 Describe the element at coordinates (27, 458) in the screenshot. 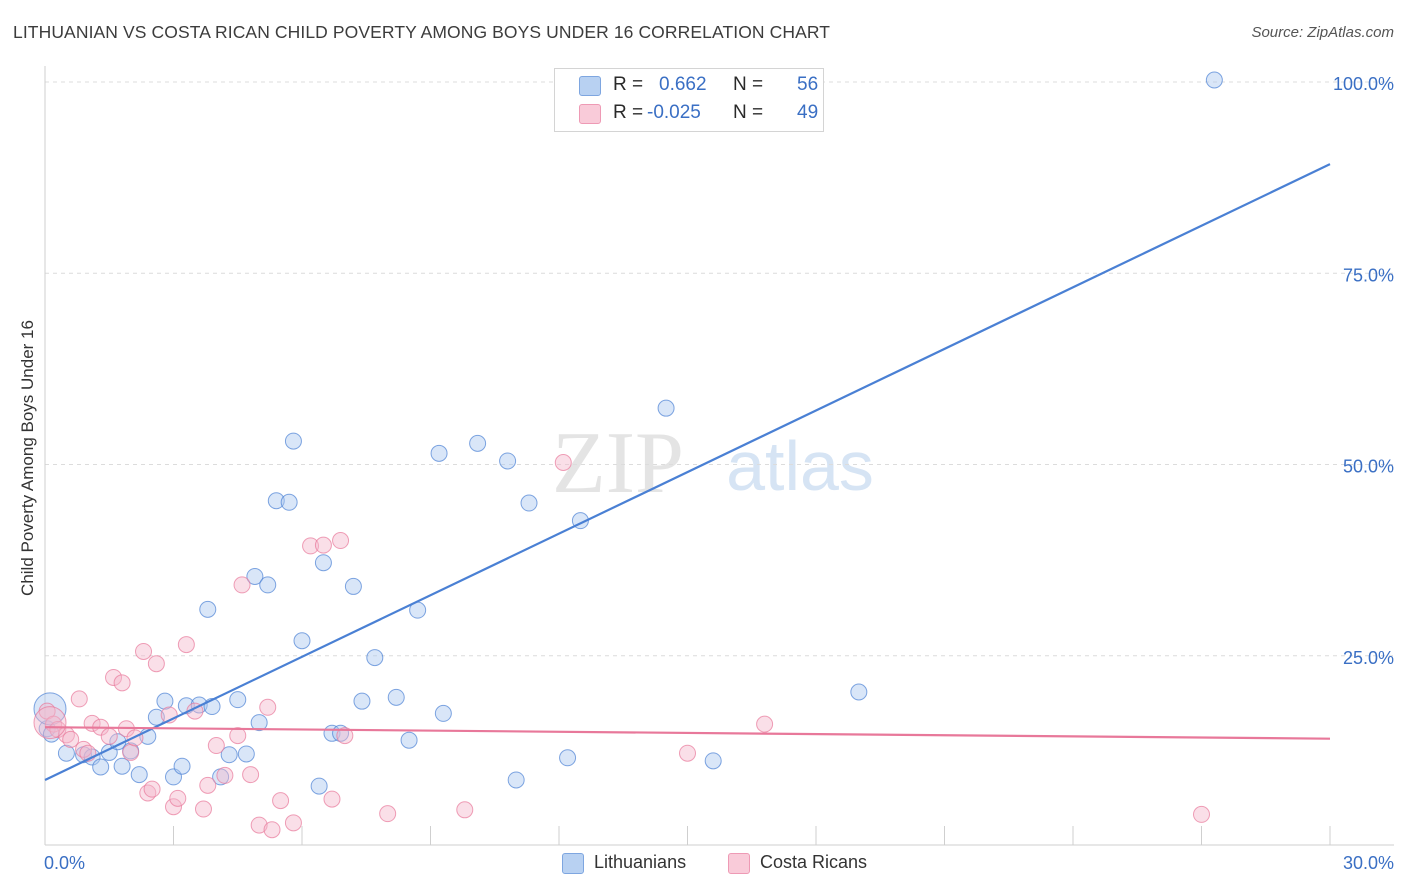

I see `y-axis-label: Child Poverty Among Boys Under 16` at that location.